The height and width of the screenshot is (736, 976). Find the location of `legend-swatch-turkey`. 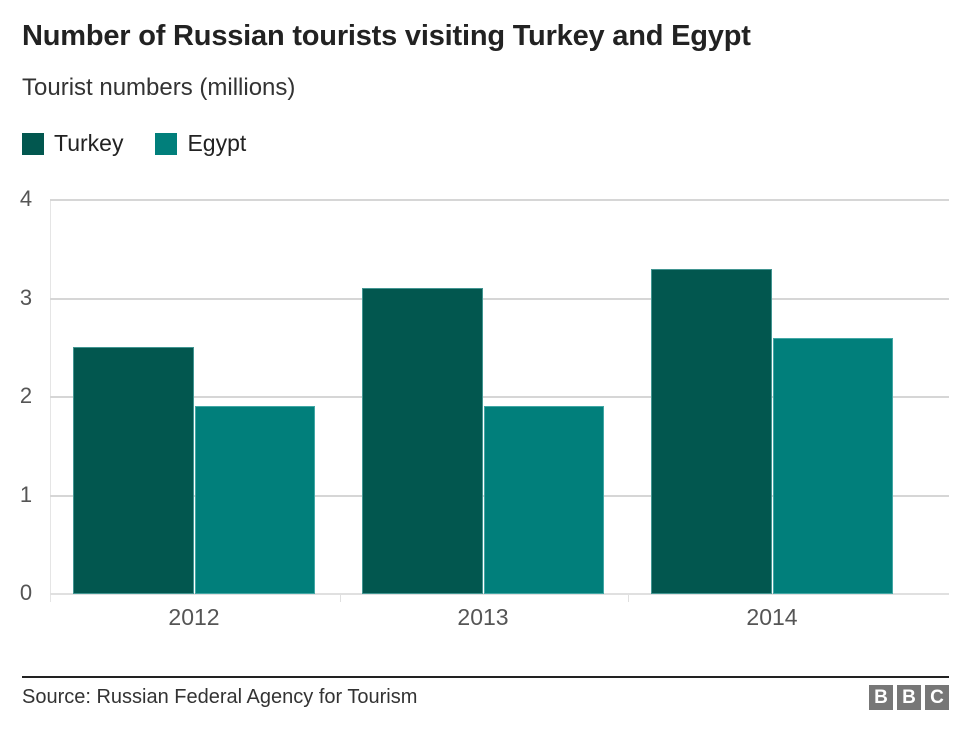

legend-swatch-turkey is located at coordinates (33, 143).